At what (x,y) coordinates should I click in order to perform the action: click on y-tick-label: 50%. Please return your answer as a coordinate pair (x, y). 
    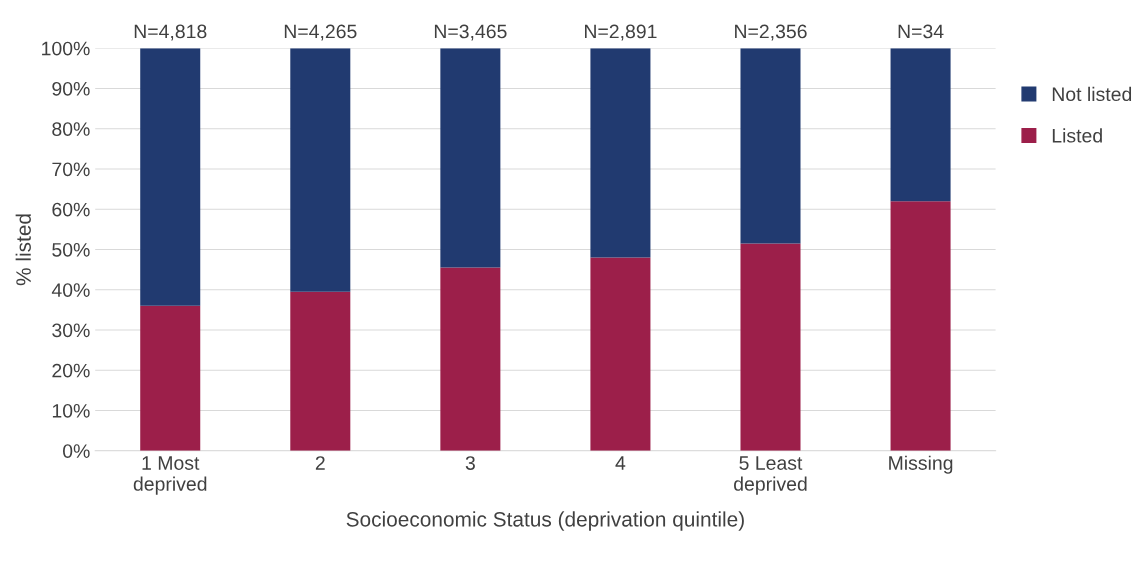
    Looking at the image, I should click on (71, 249).